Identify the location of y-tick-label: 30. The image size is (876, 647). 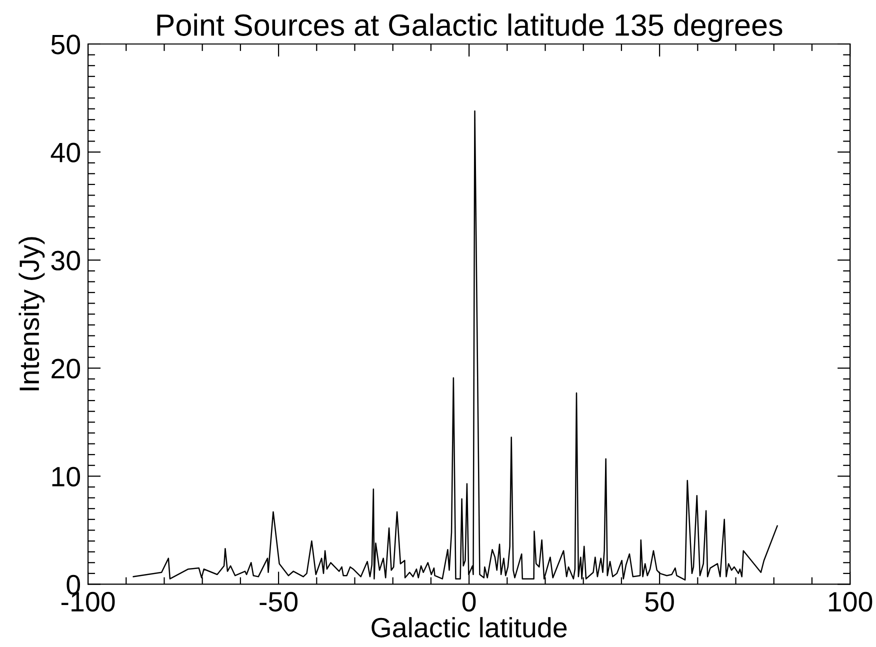
(65, 260).